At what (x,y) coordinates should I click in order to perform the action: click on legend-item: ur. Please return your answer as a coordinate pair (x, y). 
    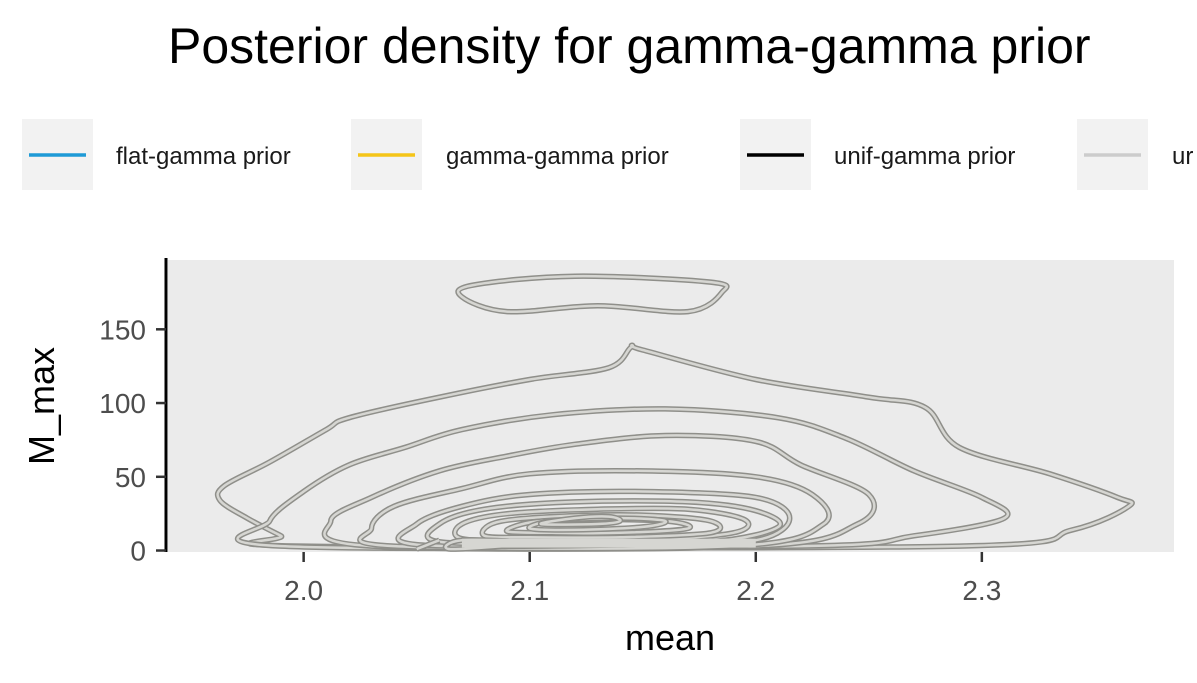
    Looking at the image, I should click on (1135, 154).